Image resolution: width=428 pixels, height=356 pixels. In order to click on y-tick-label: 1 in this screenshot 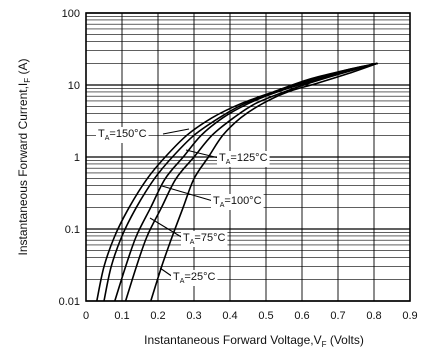, I will do `click(77, 158)`.